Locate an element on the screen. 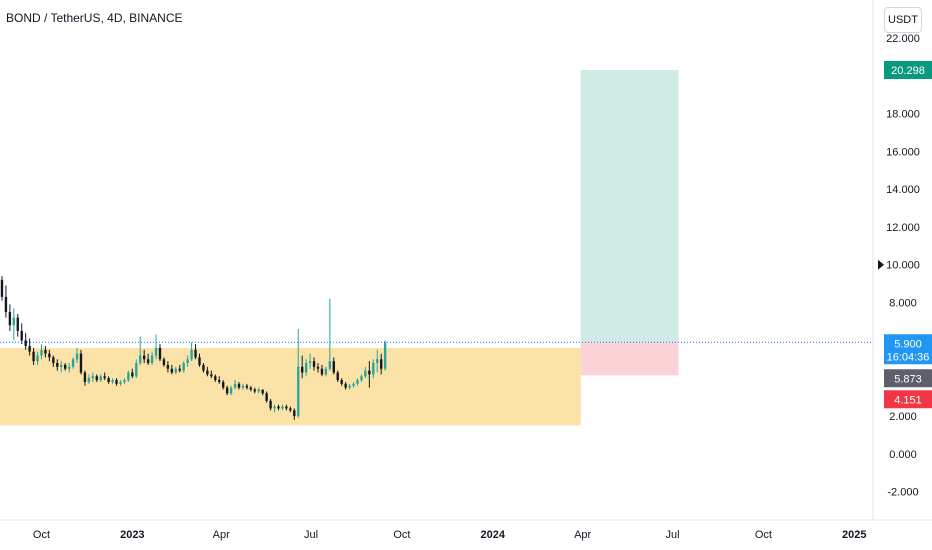 This screenshot has height=550, width=932. countdown-label: 16:04:36 is located at coordinates (908, 357).